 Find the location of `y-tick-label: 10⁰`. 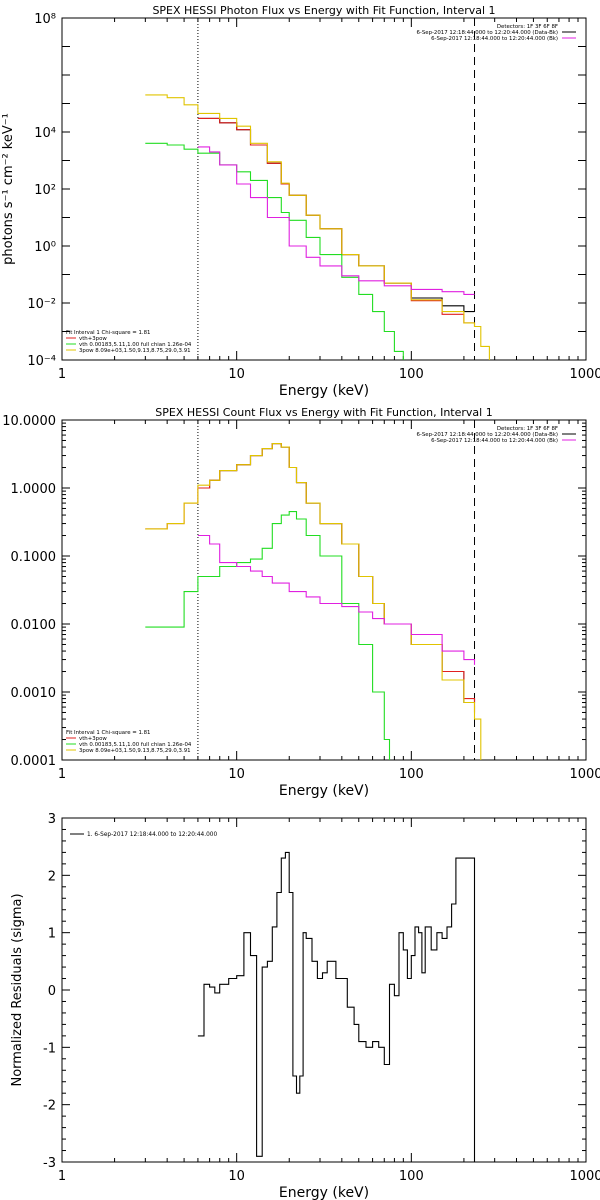

y-tick-label: 10⁰ is located at coordinates (45, 247).